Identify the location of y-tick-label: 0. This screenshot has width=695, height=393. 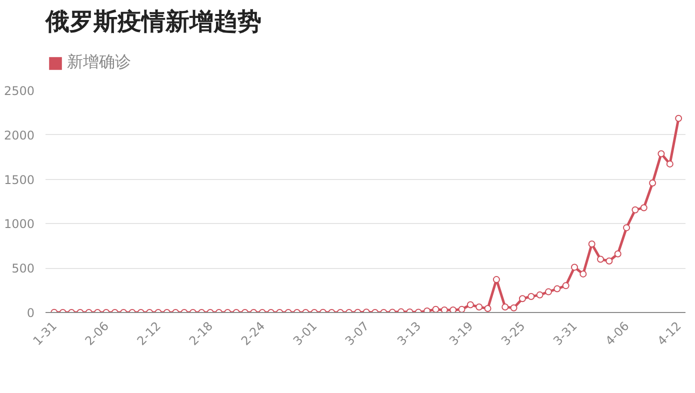
(30, 313).